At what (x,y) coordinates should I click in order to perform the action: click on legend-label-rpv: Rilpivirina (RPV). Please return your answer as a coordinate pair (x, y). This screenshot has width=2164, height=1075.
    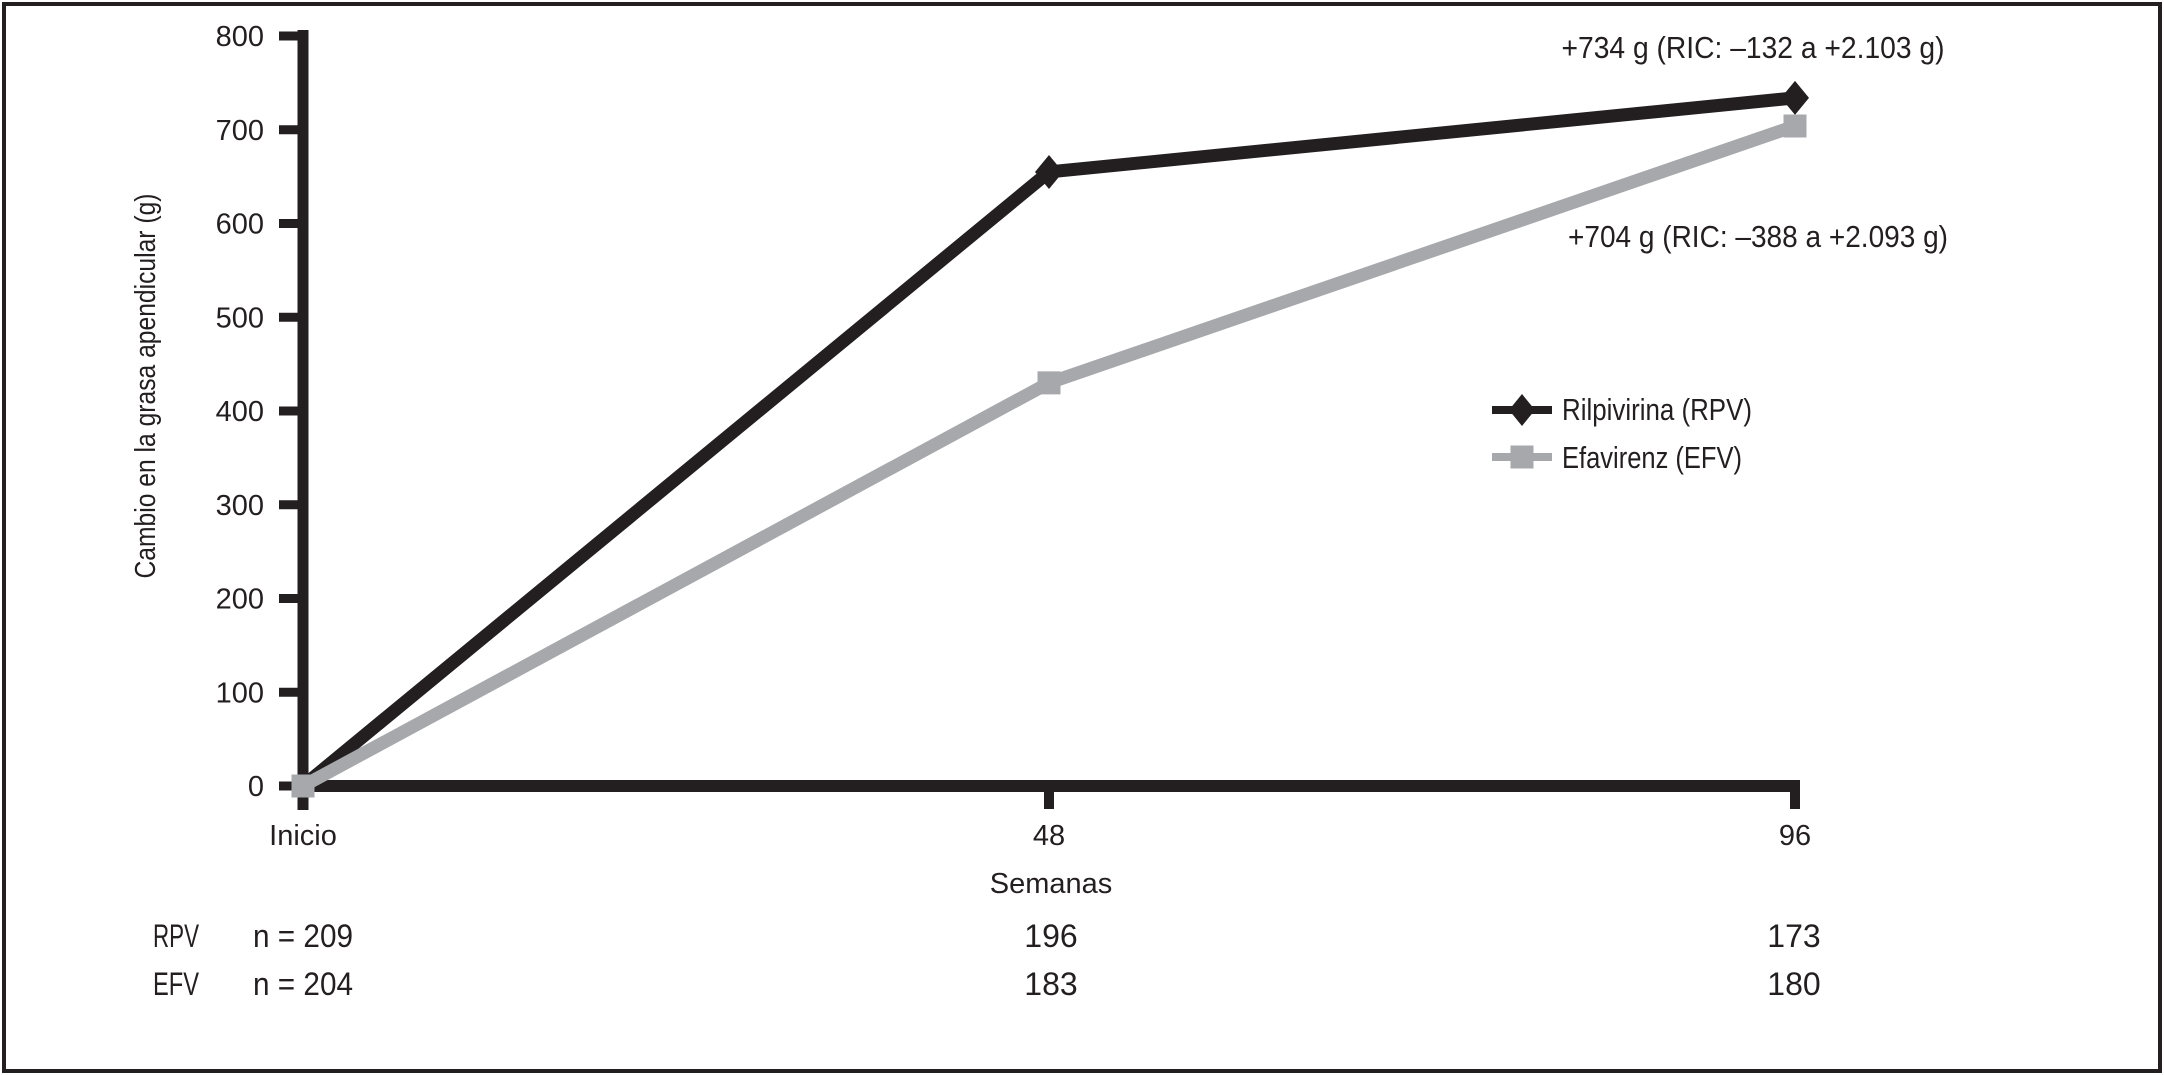
    Looking at the image, I should click on (1657, 409).